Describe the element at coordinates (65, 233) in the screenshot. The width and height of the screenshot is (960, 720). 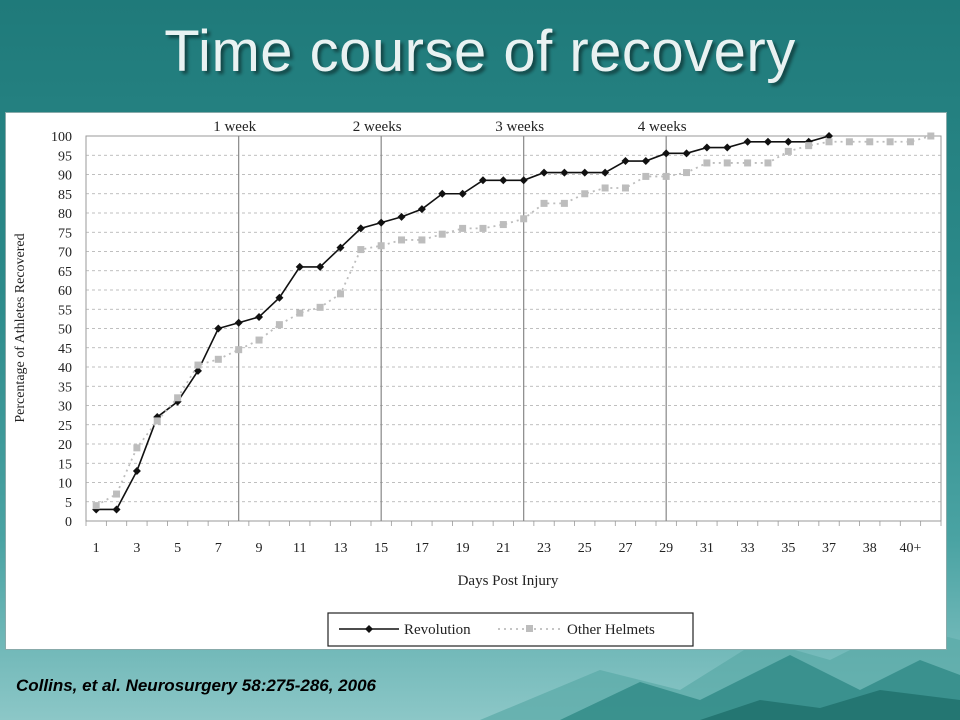
I see `y-tick-label: 75` at that location.